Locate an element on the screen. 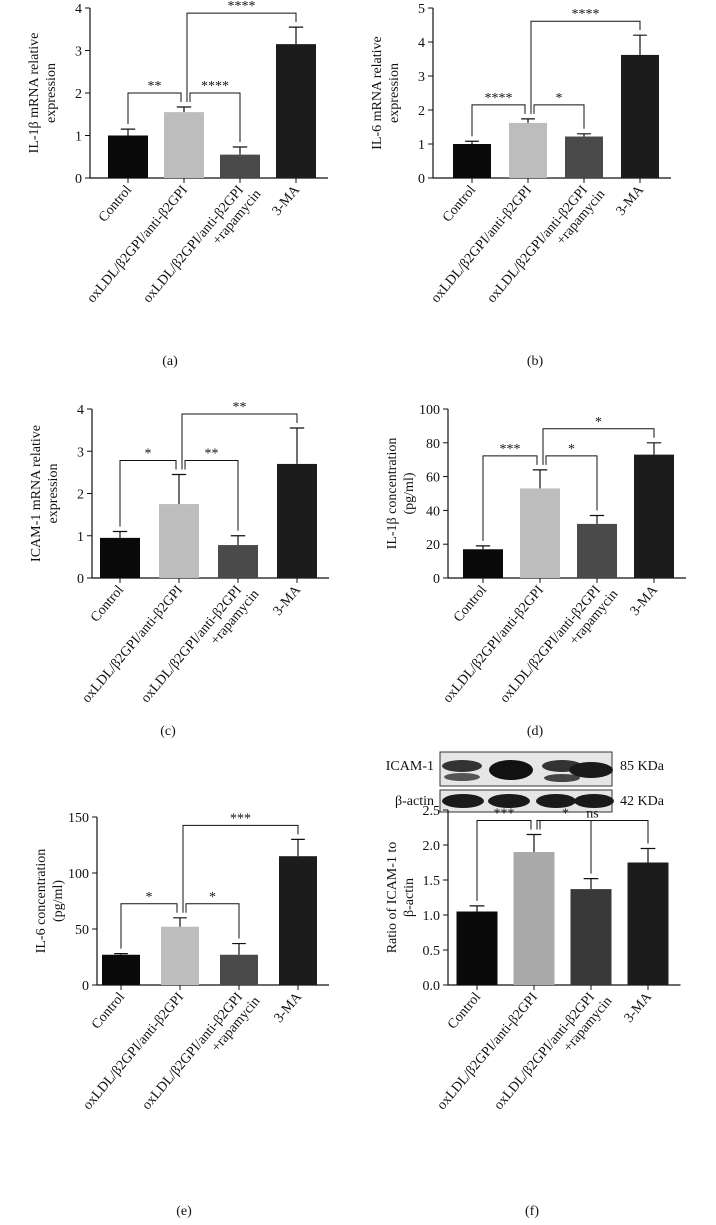 The image size is (716, 1225). y-tick-label: 60 is located at coordinates (433, 478).